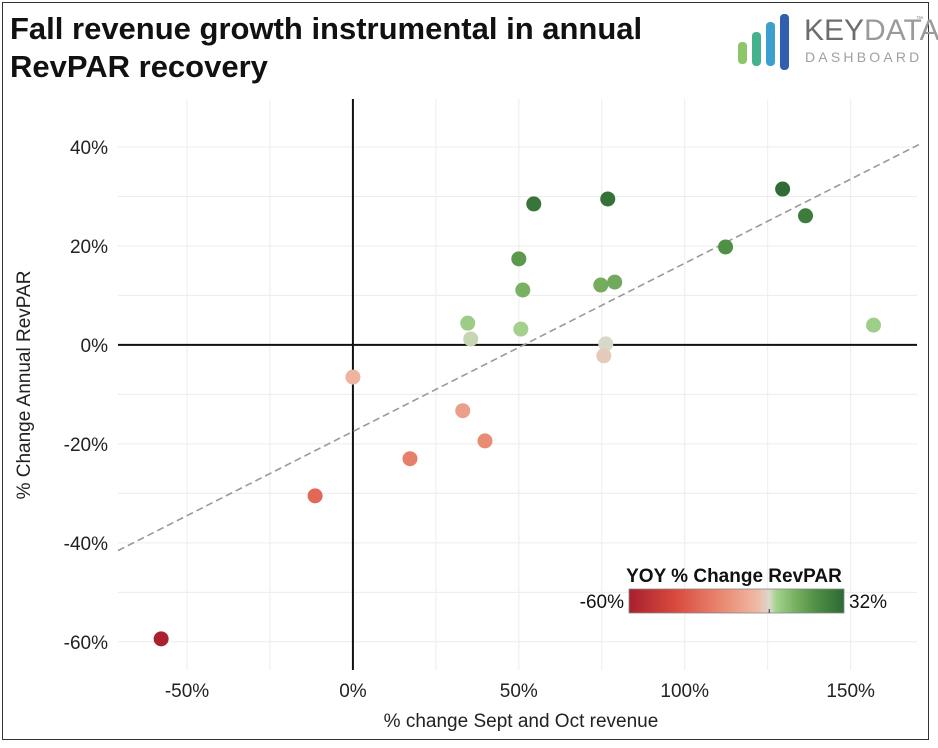  Describe the element at coordinates (139, 66) in the screenshot. I see `chart-title-line-2: RevPAR recovery` at that location.